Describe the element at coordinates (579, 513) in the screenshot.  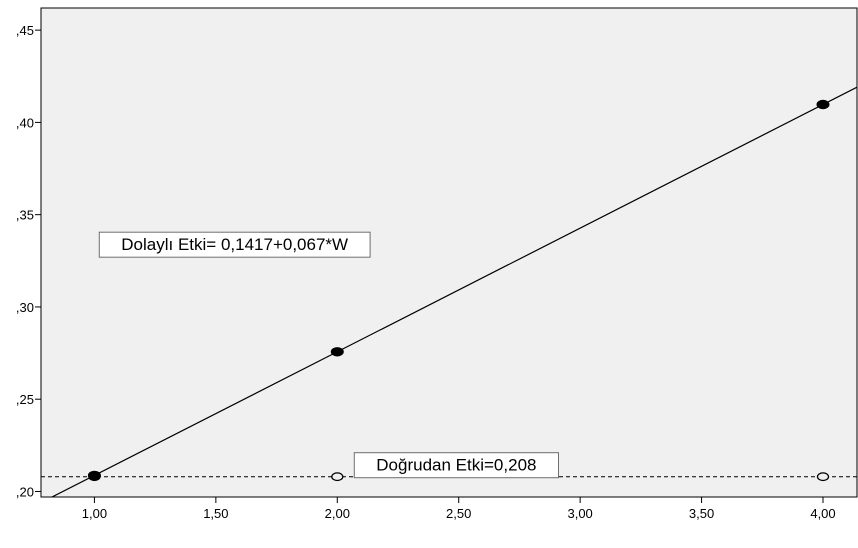
I see `x-tick-label: 3,00` at that location.